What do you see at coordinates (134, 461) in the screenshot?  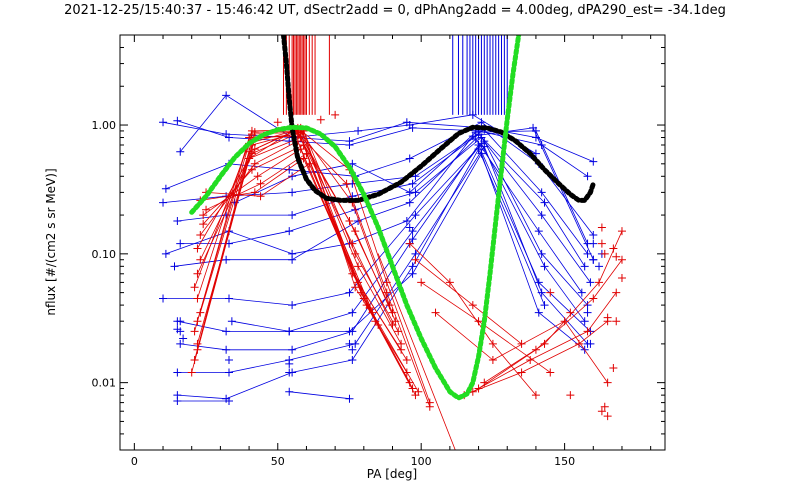 I see `x-tick-label: 0` at bounding box center [134, 461].